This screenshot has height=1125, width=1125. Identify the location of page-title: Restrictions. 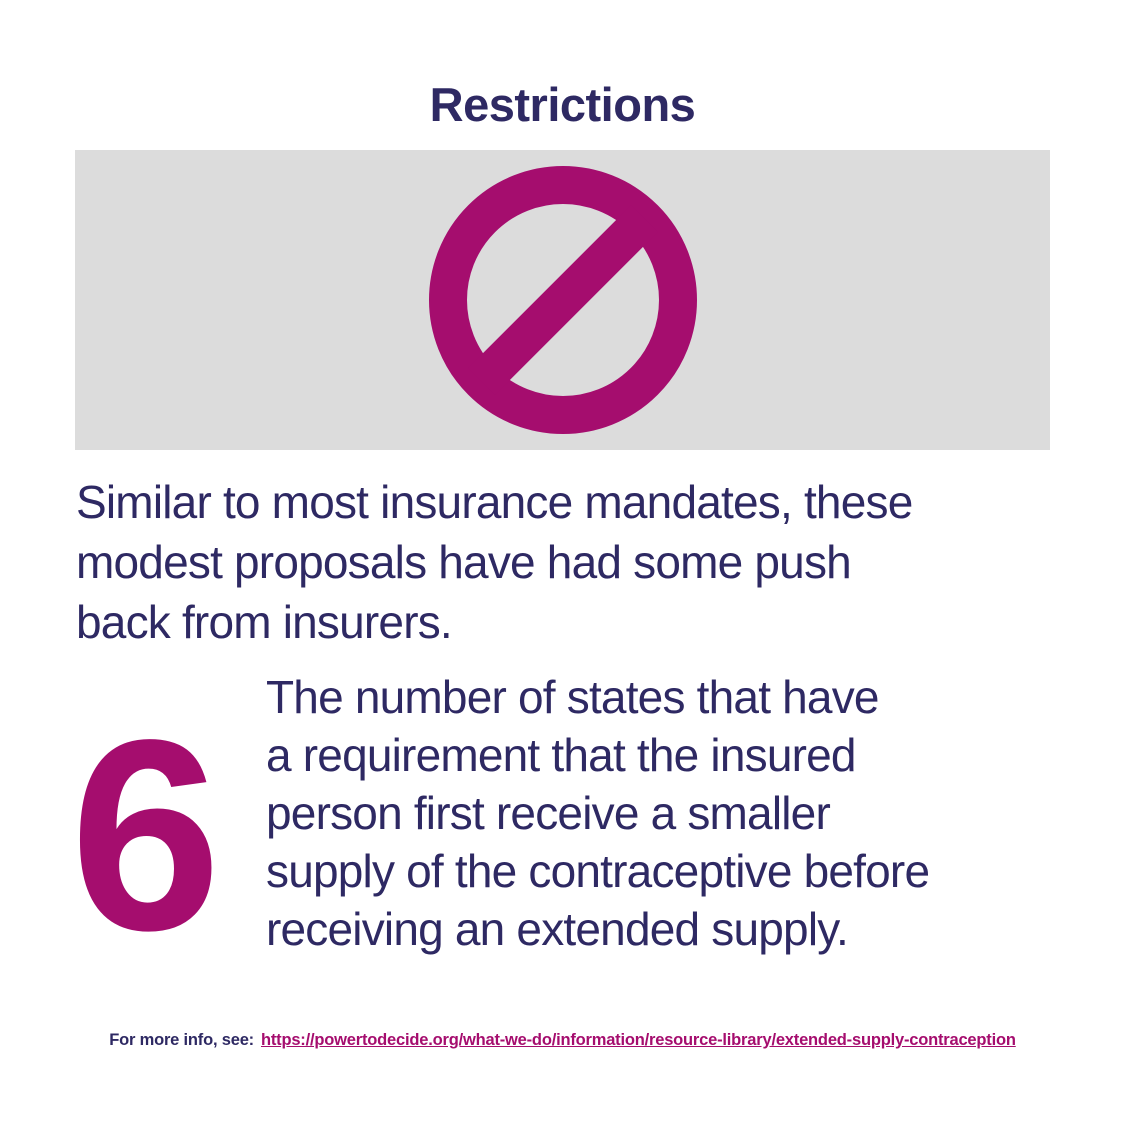
(562, 105).